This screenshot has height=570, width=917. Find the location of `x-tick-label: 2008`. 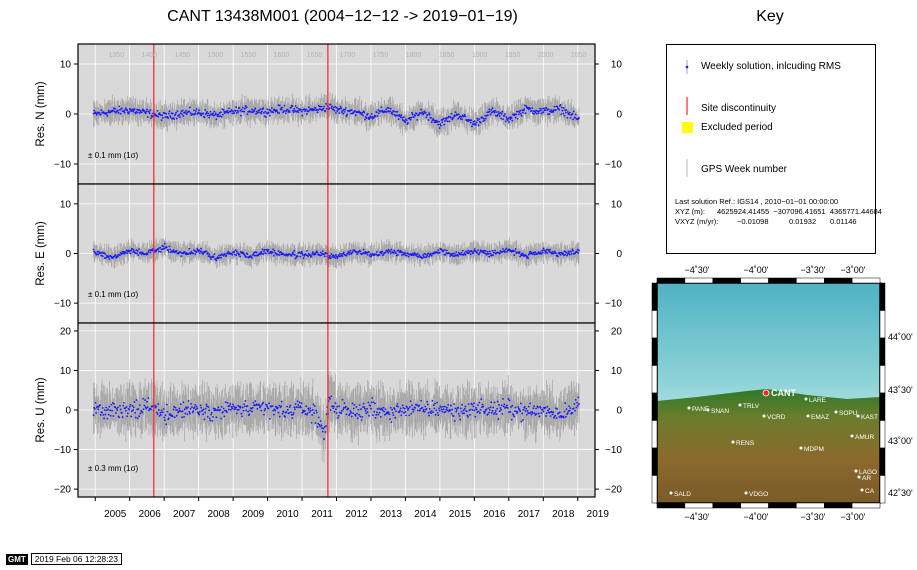

x-tick-label: 2008 is located at coordinates (219, 514).